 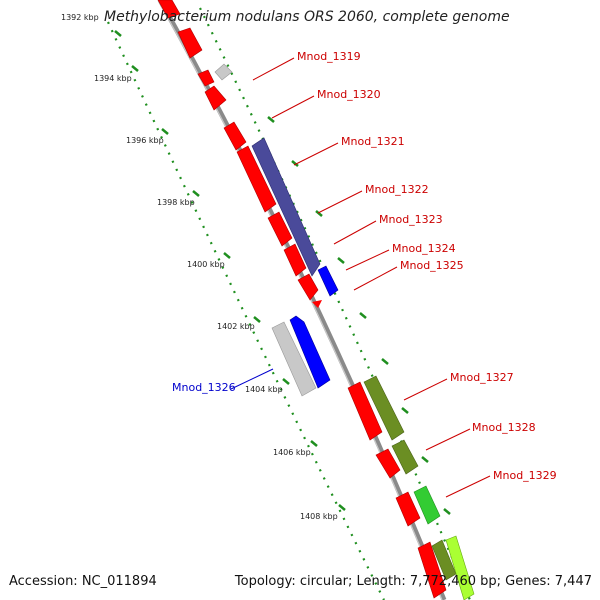 I want to click on tick-label: 1392 kbp, so click(x=80, y=17).